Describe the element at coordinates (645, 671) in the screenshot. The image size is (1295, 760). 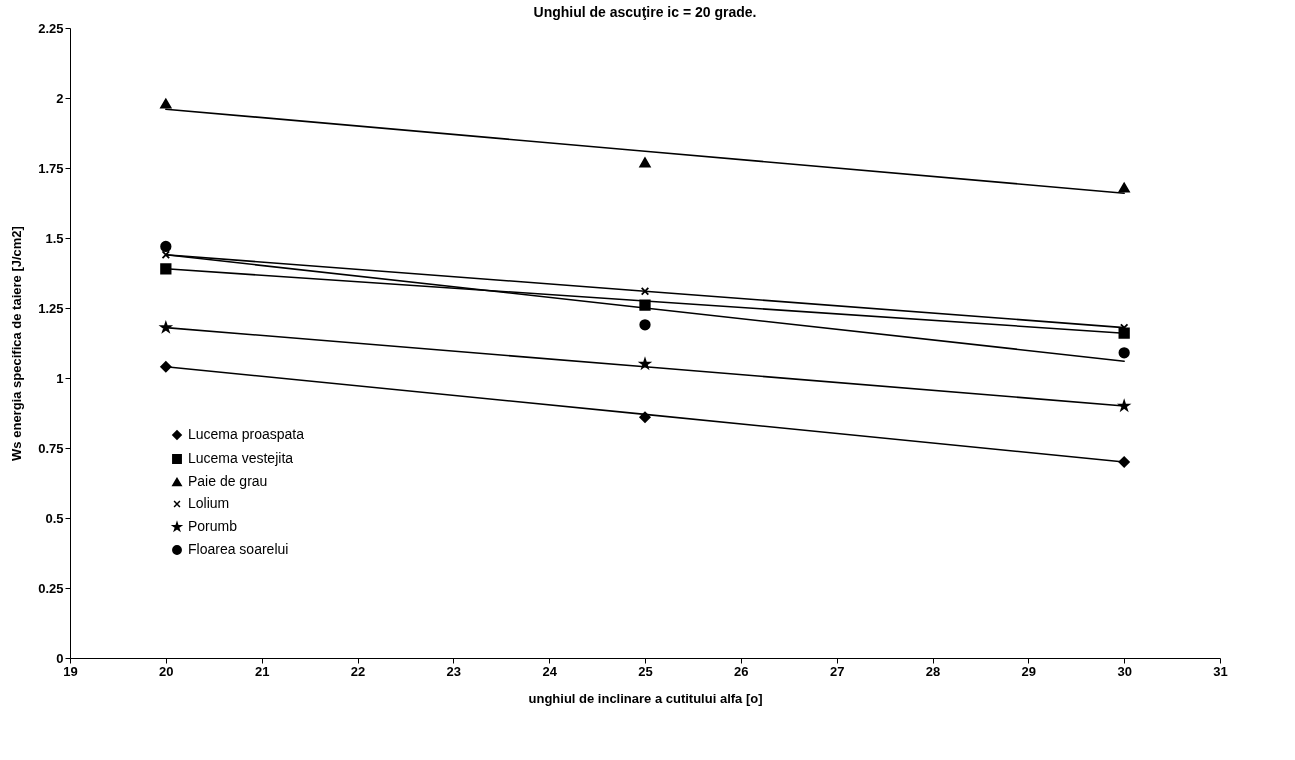
I see `x-tick-label: 25` at that location.